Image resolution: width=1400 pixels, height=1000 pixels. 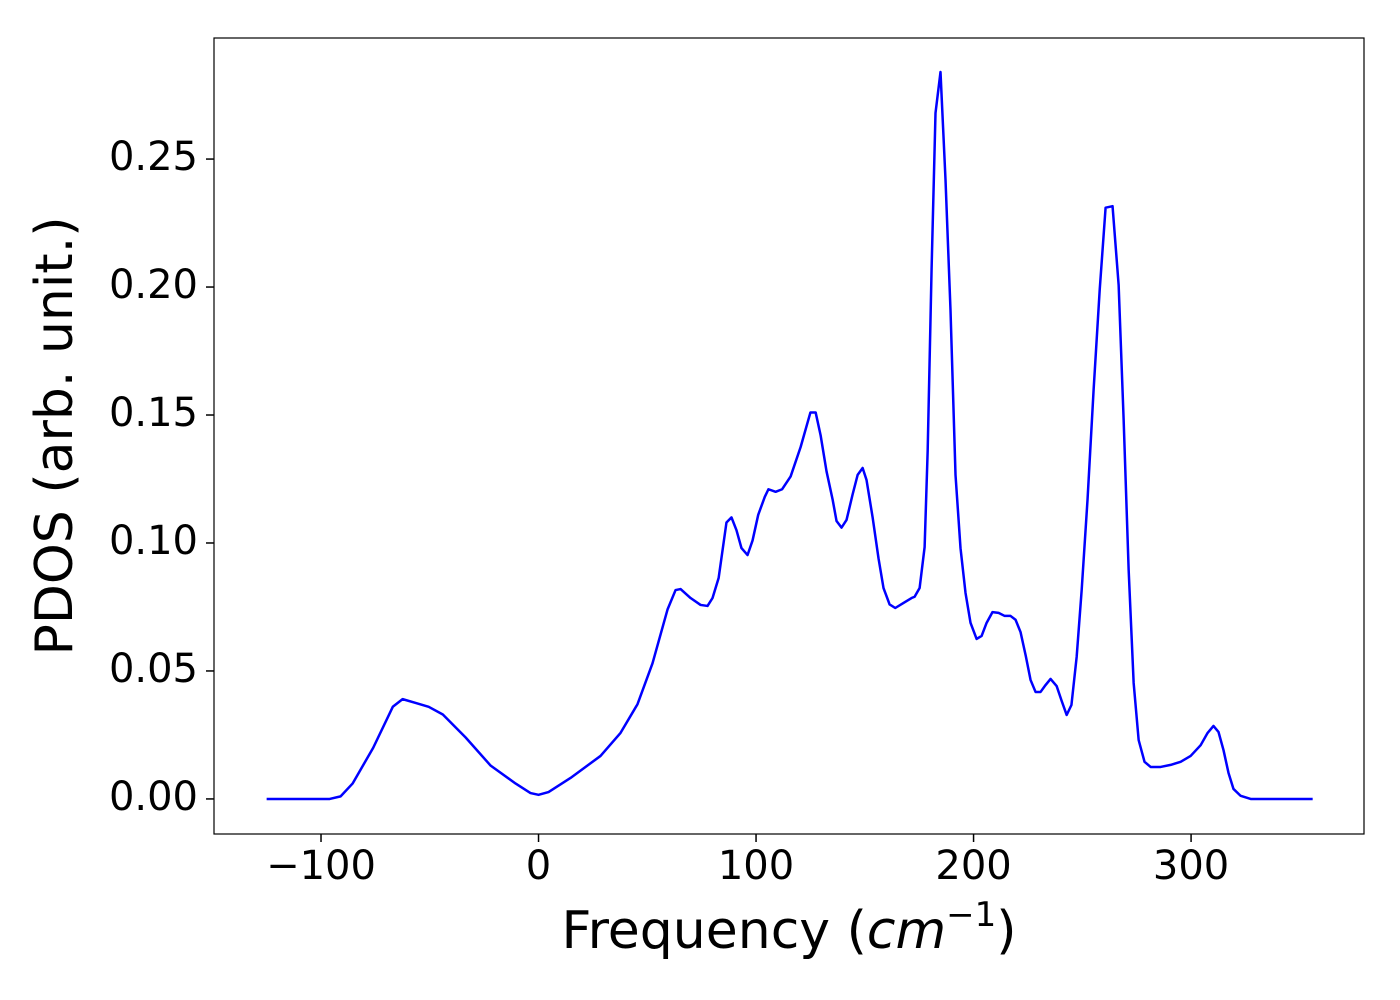 What do you see at coordinates (1006, 931) in the screenshot?
I see `x-label-part: )` at bounding box center [1006, 931].